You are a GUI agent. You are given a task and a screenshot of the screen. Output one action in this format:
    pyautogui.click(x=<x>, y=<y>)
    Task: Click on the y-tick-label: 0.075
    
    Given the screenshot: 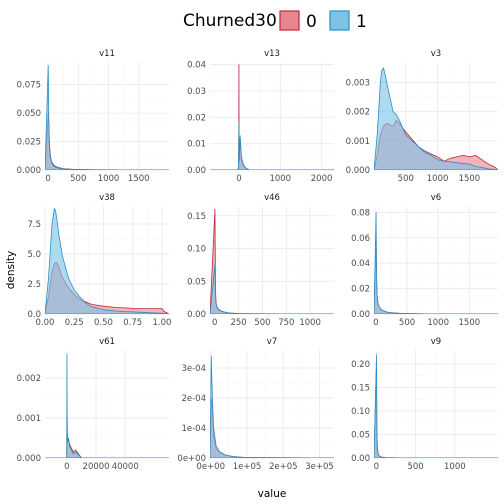 What is the action you would take?
    pyautogui.click(x=29, y=86)
    